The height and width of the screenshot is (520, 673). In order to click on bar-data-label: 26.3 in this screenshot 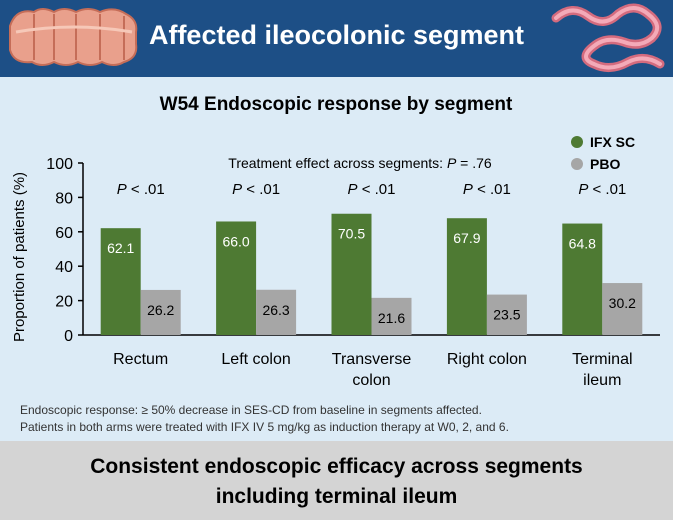, I will do `click(275, 310)`.